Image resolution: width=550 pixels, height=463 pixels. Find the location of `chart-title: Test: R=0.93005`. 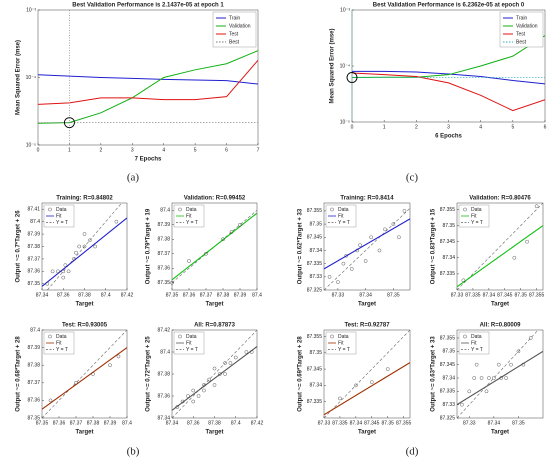

chart-title: Test: R=0.93005 is located at coordinates (85, 326).